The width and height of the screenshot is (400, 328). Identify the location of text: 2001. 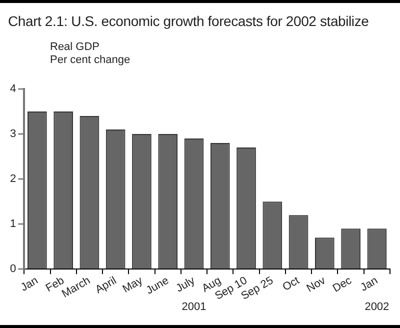
(194, 307).